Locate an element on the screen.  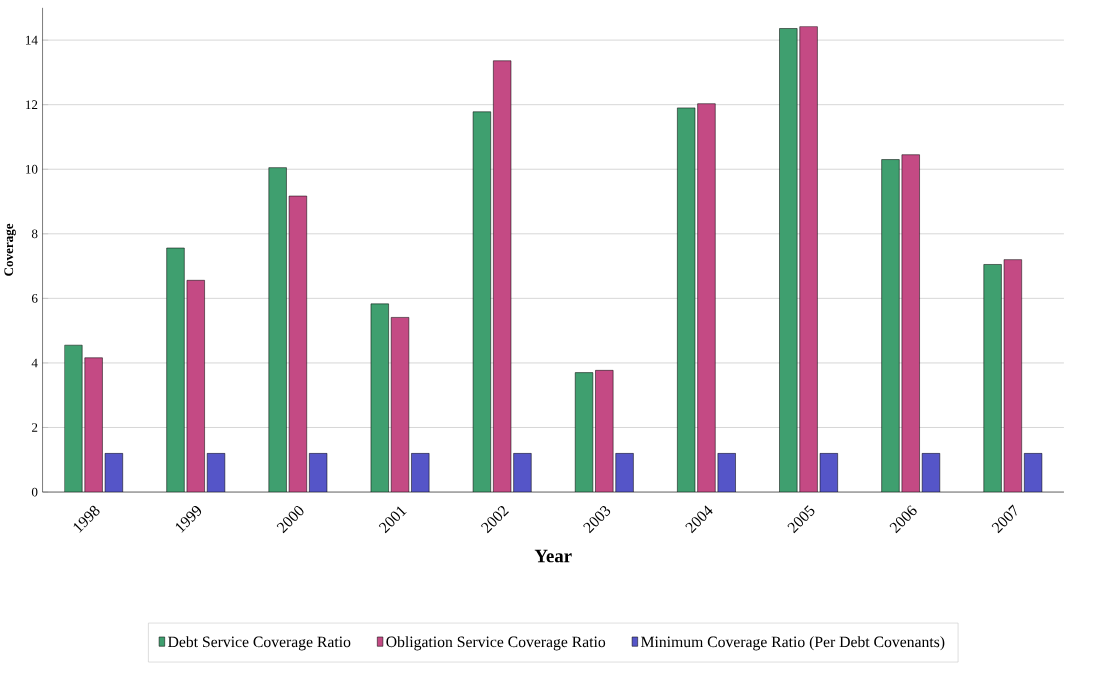
y-tick-label: 4 is located at coordinates (34, 363).